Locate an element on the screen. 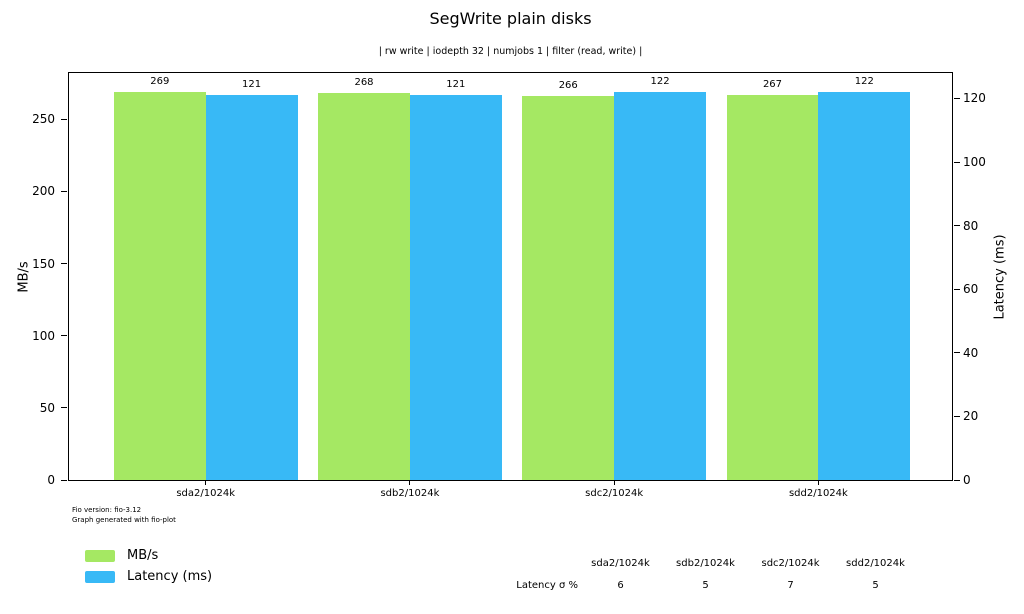  y-tick-label-left: 150 is located at coordinates (43, 263).